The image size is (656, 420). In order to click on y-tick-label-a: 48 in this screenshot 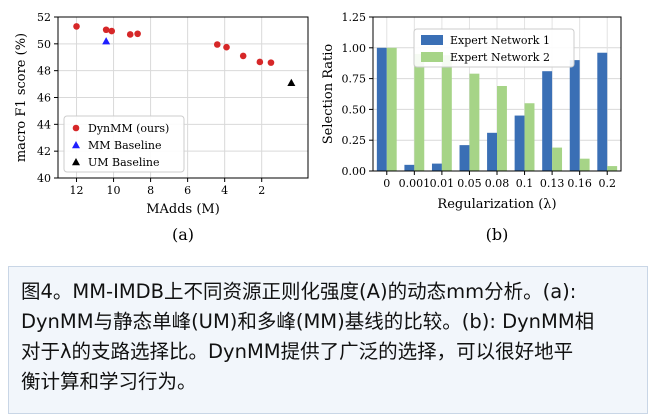, I will do `click(44, 71)`.